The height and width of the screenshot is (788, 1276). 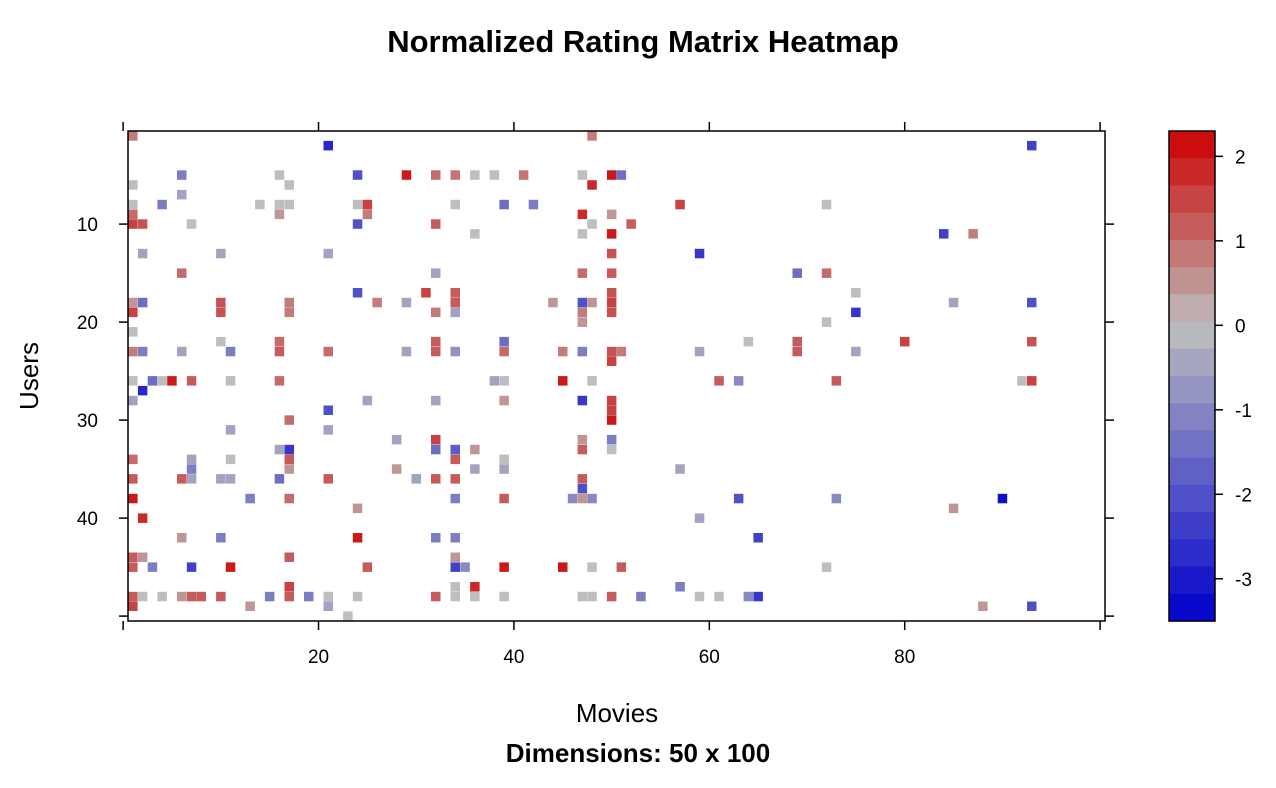 I want to click on x-tick-label: 40, so click(x=513, y=657).